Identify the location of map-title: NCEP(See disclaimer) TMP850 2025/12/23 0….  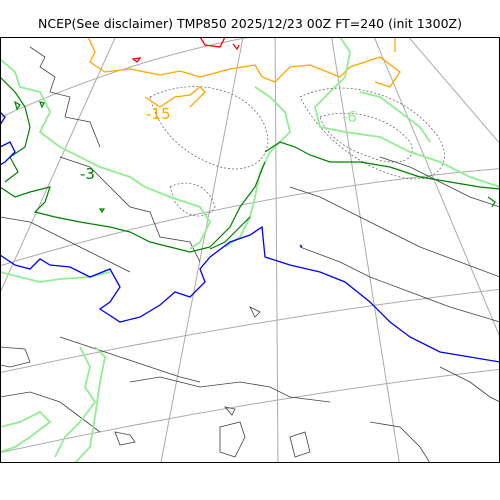
(250, 23).